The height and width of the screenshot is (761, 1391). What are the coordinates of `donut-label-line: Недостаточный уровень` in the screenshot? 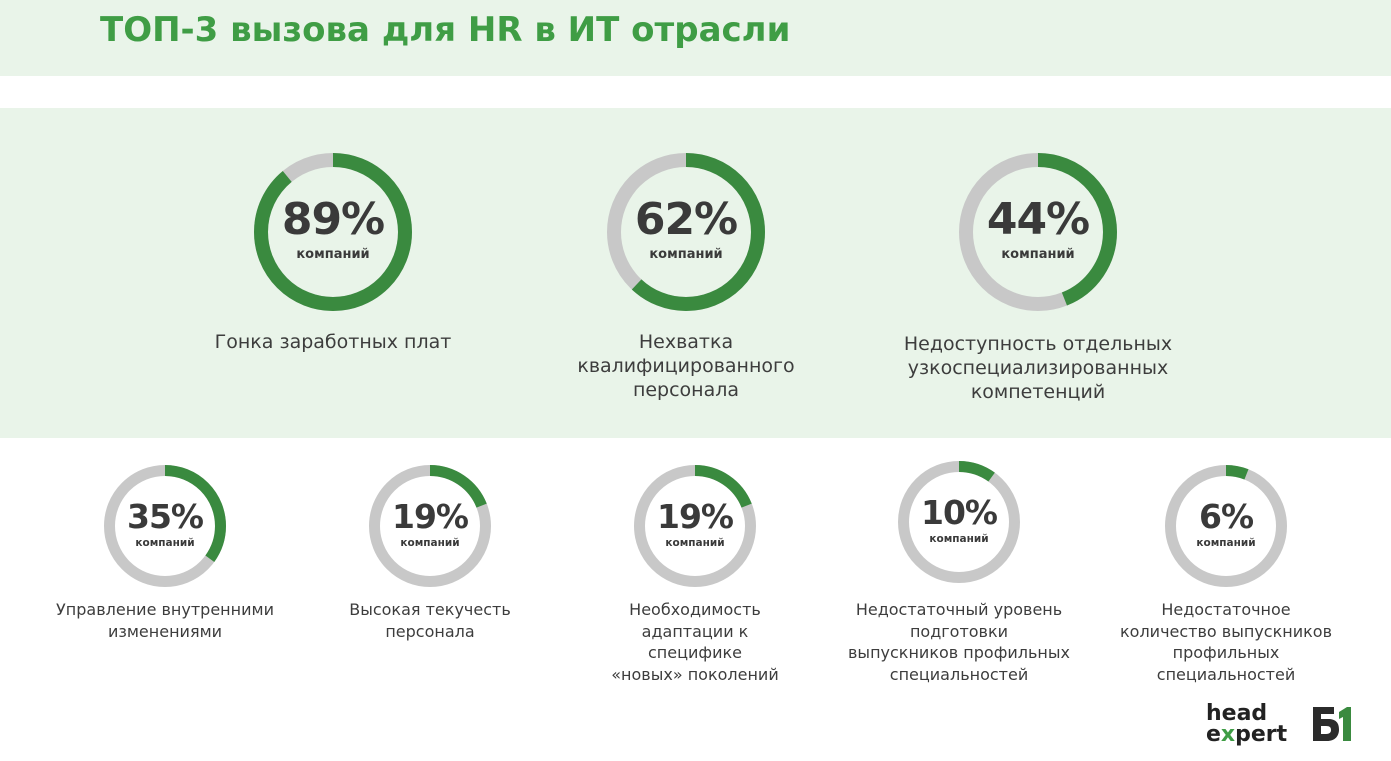 It's located at (959, 609).